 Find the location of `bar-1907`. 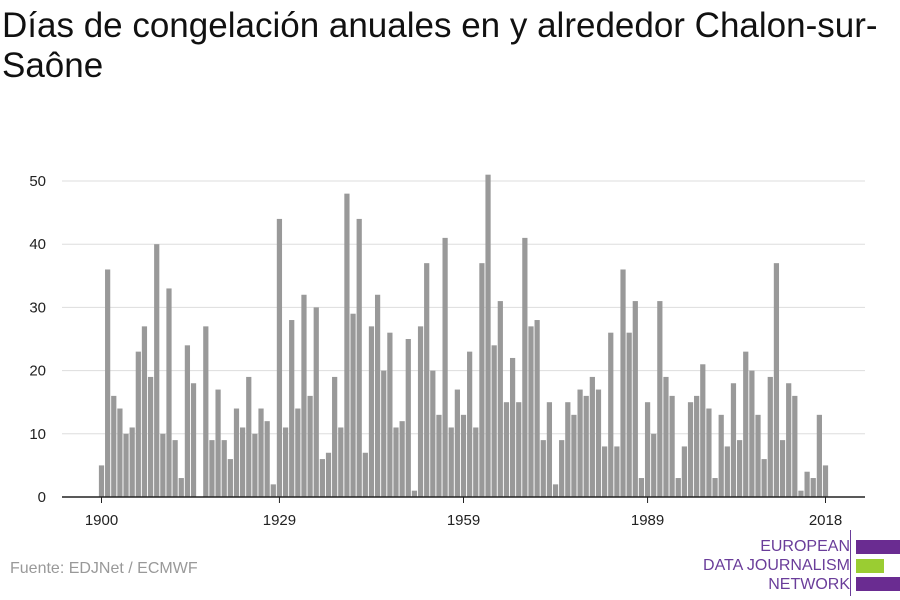

bar-1907 is located at coordinates (144, 411).